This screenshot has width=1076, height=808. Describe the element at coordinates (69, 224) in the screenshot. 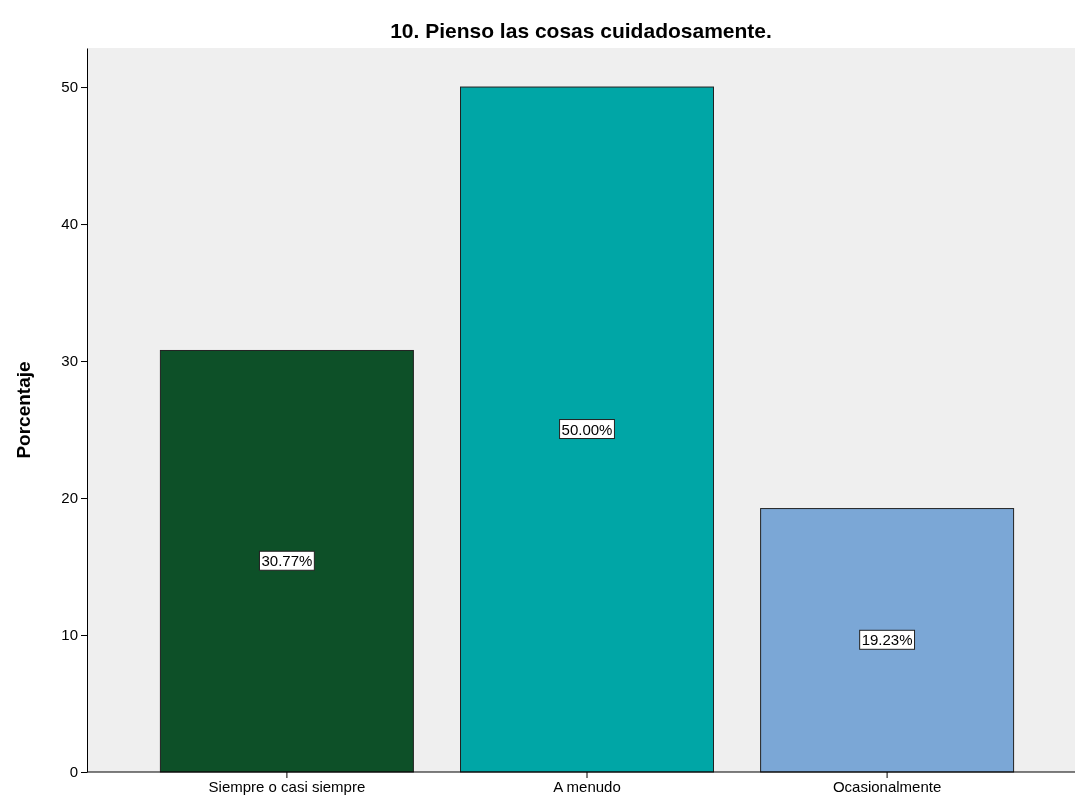

I see `y-tick-label: 40` at that location.